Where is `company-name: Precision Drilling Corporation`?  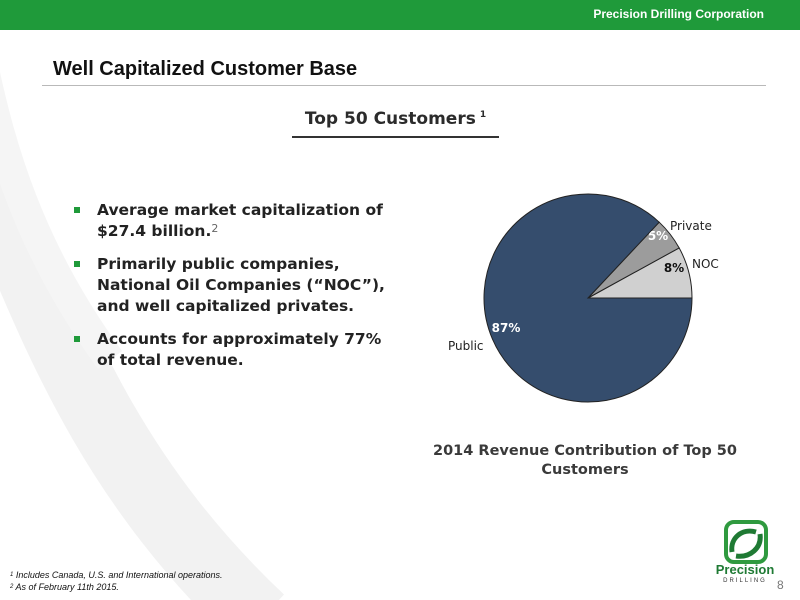 company-name: Precision Drilling Corporation is located at coordinates (678, 14).